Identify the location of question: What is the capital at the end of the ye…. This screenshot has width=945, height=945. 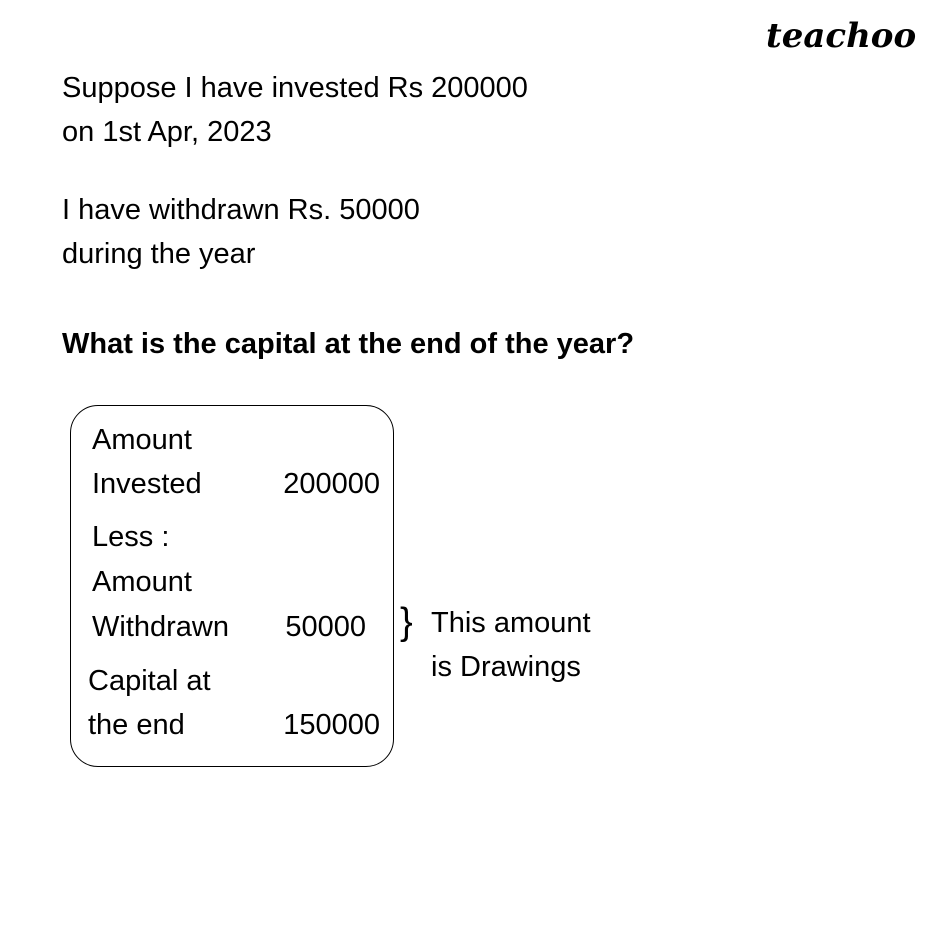
(348, 344).